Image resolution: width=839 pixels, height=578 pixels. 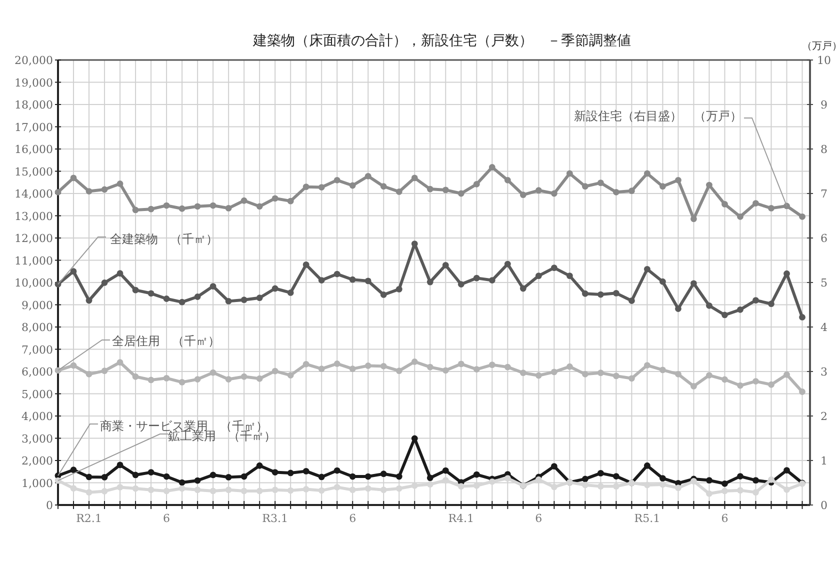 I want to click on y-tick-label: 18,000, so click(x=33, y=105).